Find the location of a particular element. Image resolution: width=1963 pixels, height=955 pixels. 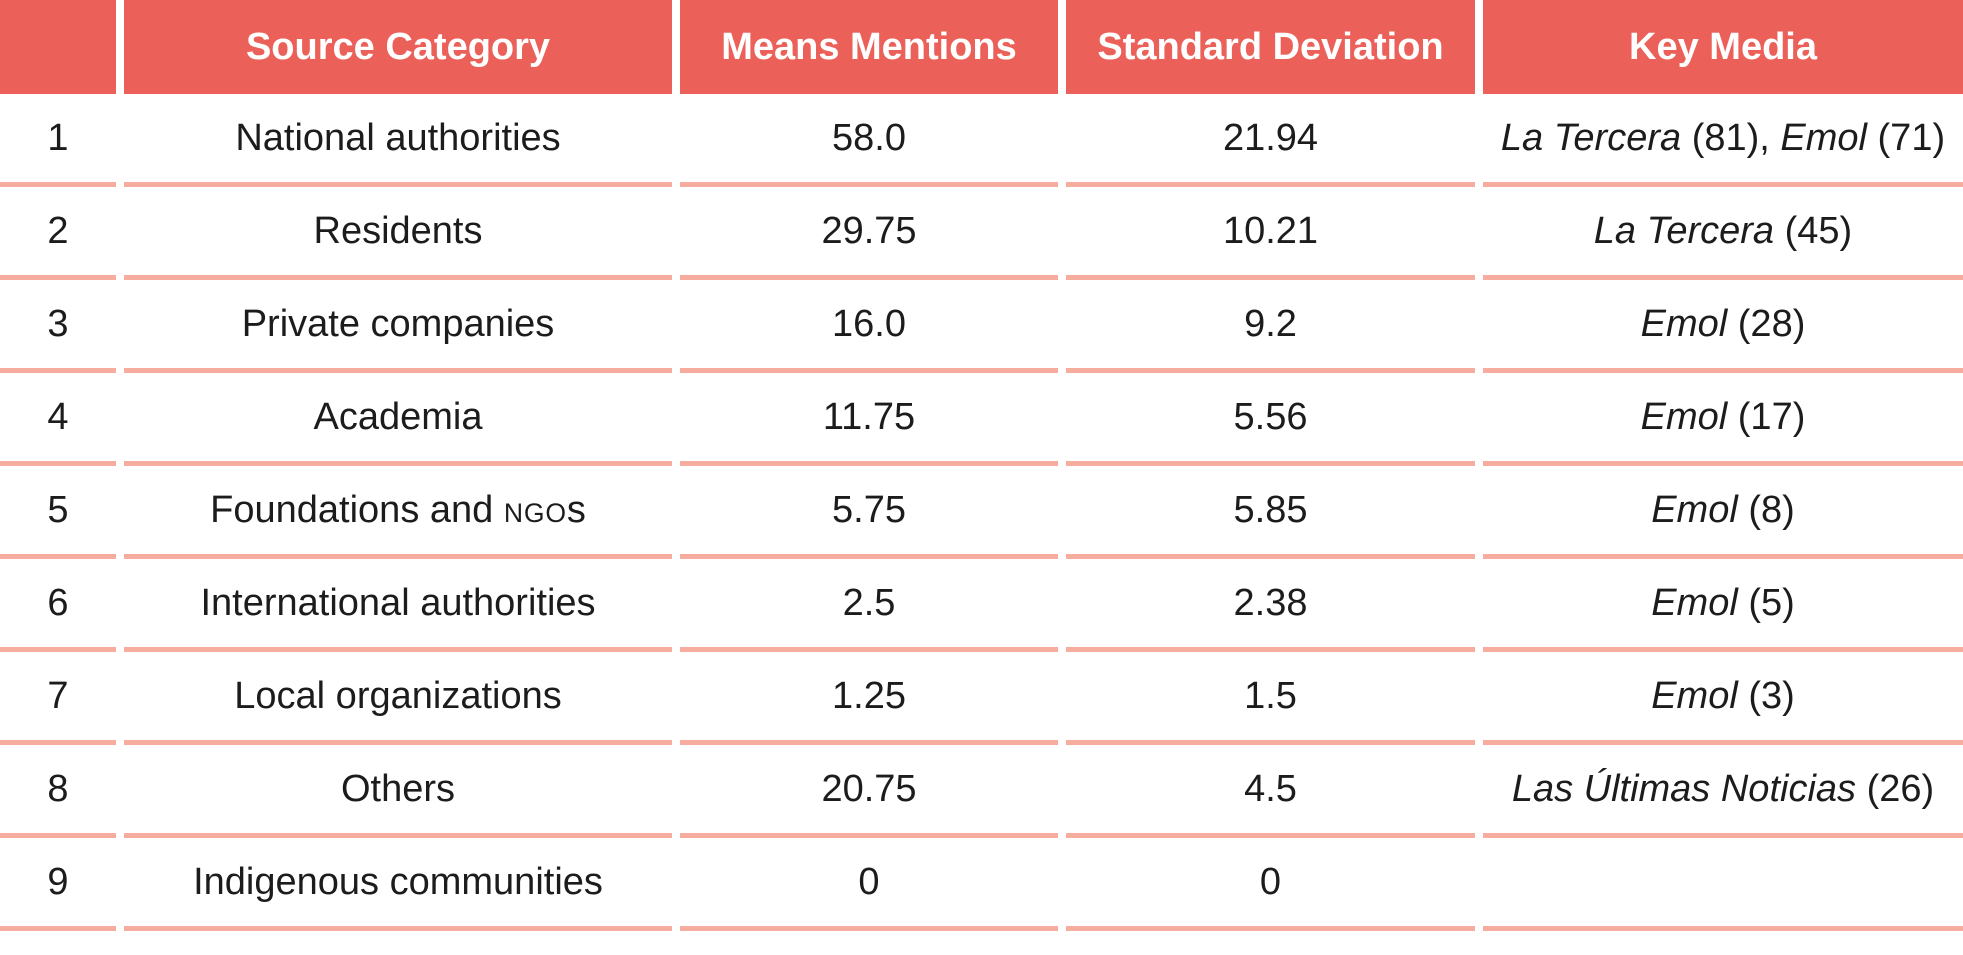

cell-key-media: La Tercera (45) is located at coordinates (1723, 233).